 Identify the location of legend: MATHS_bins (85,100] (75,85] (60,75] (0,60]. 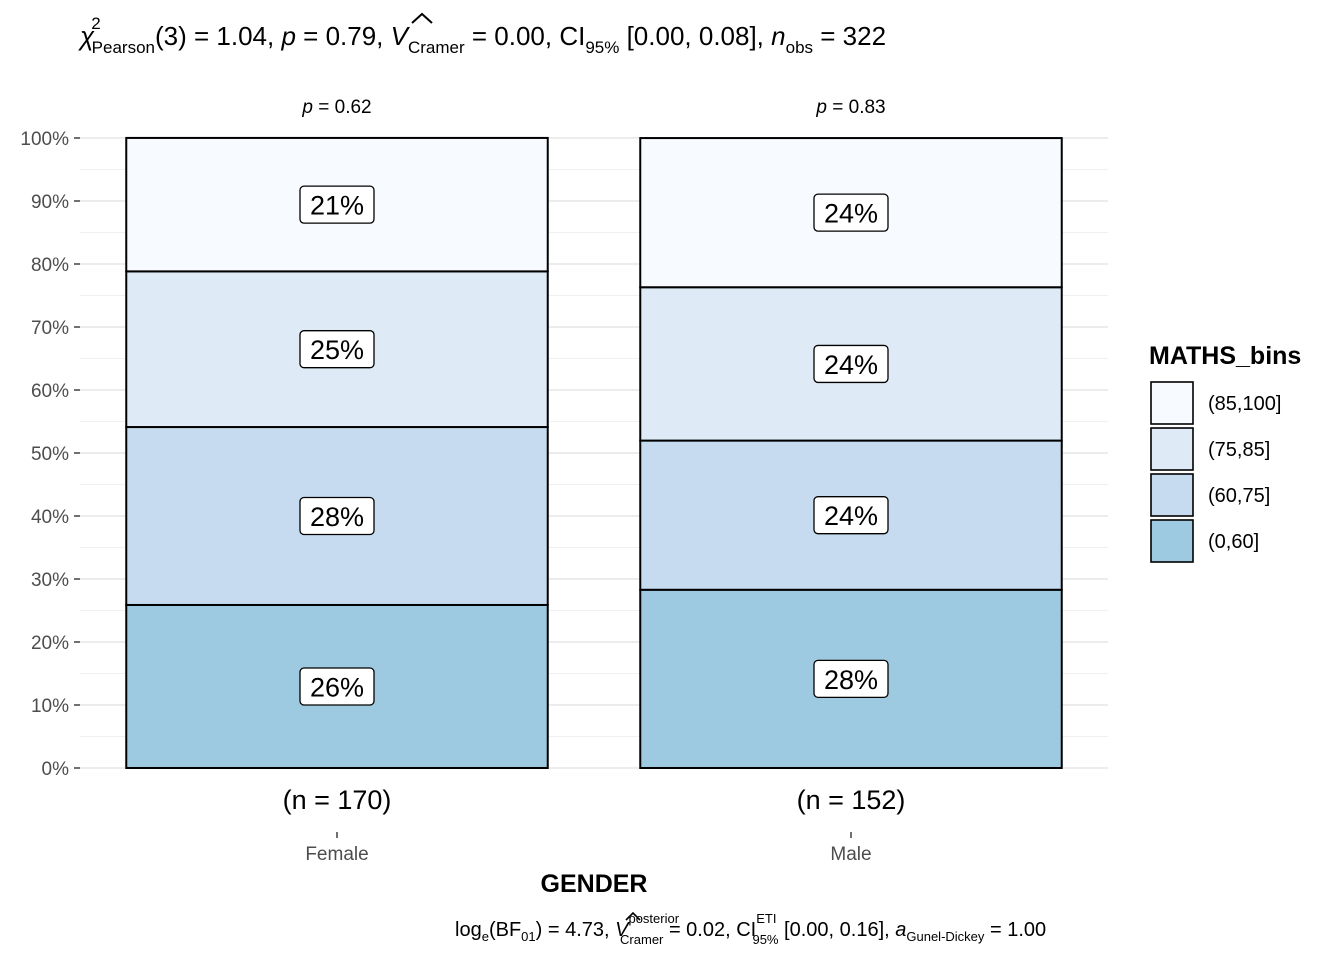
(1225, 452).